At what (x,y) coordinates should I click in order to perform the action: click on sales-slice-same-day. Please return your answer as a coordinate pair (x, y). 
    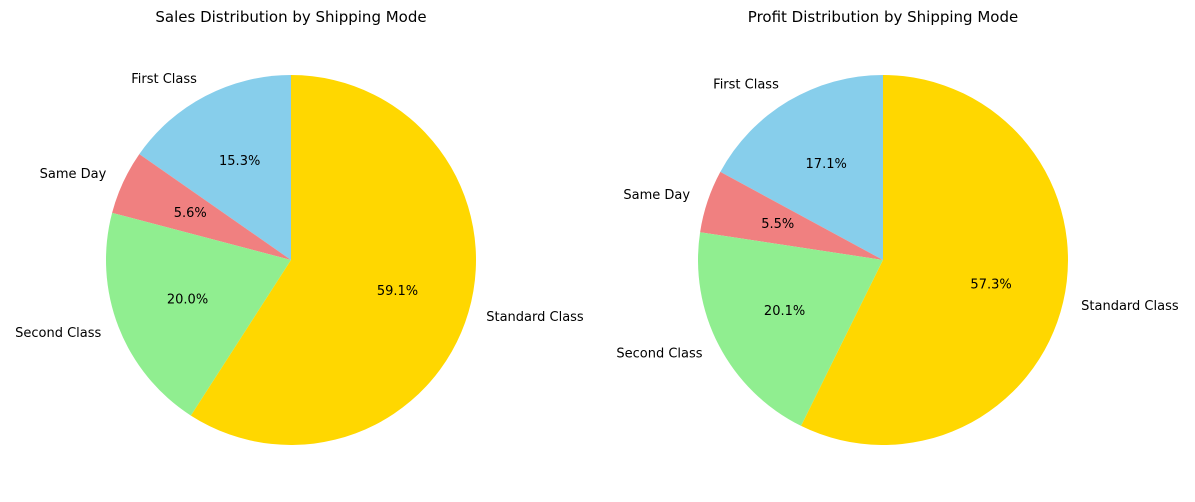
    Looking at the image, I should click on (201, 207).